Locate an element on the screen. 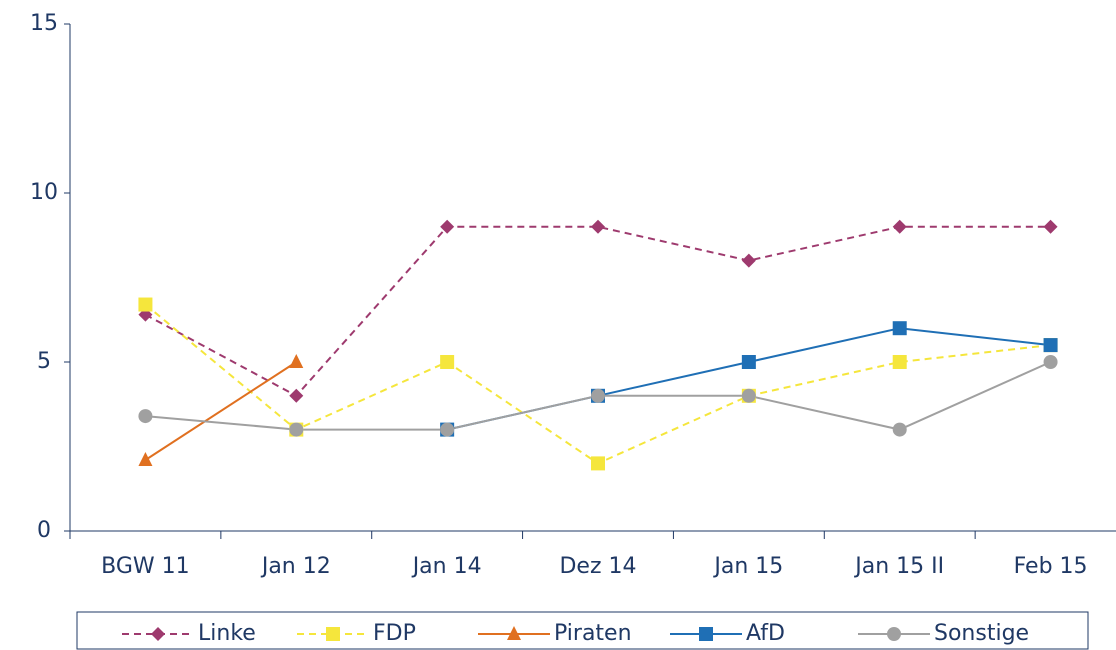 The height and width of the screenshot is (650, 1116). legend-label: Piraten is located at coordinates (593, 633).